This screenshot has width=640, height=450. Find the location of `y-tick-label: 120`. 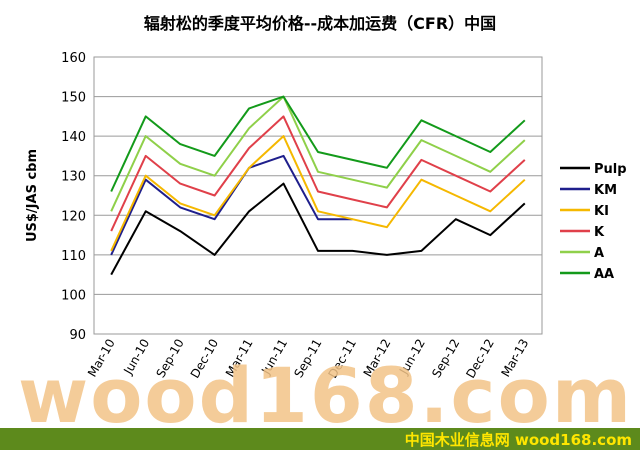

y-tick-label: 120 is located at coordinates (73, 216).